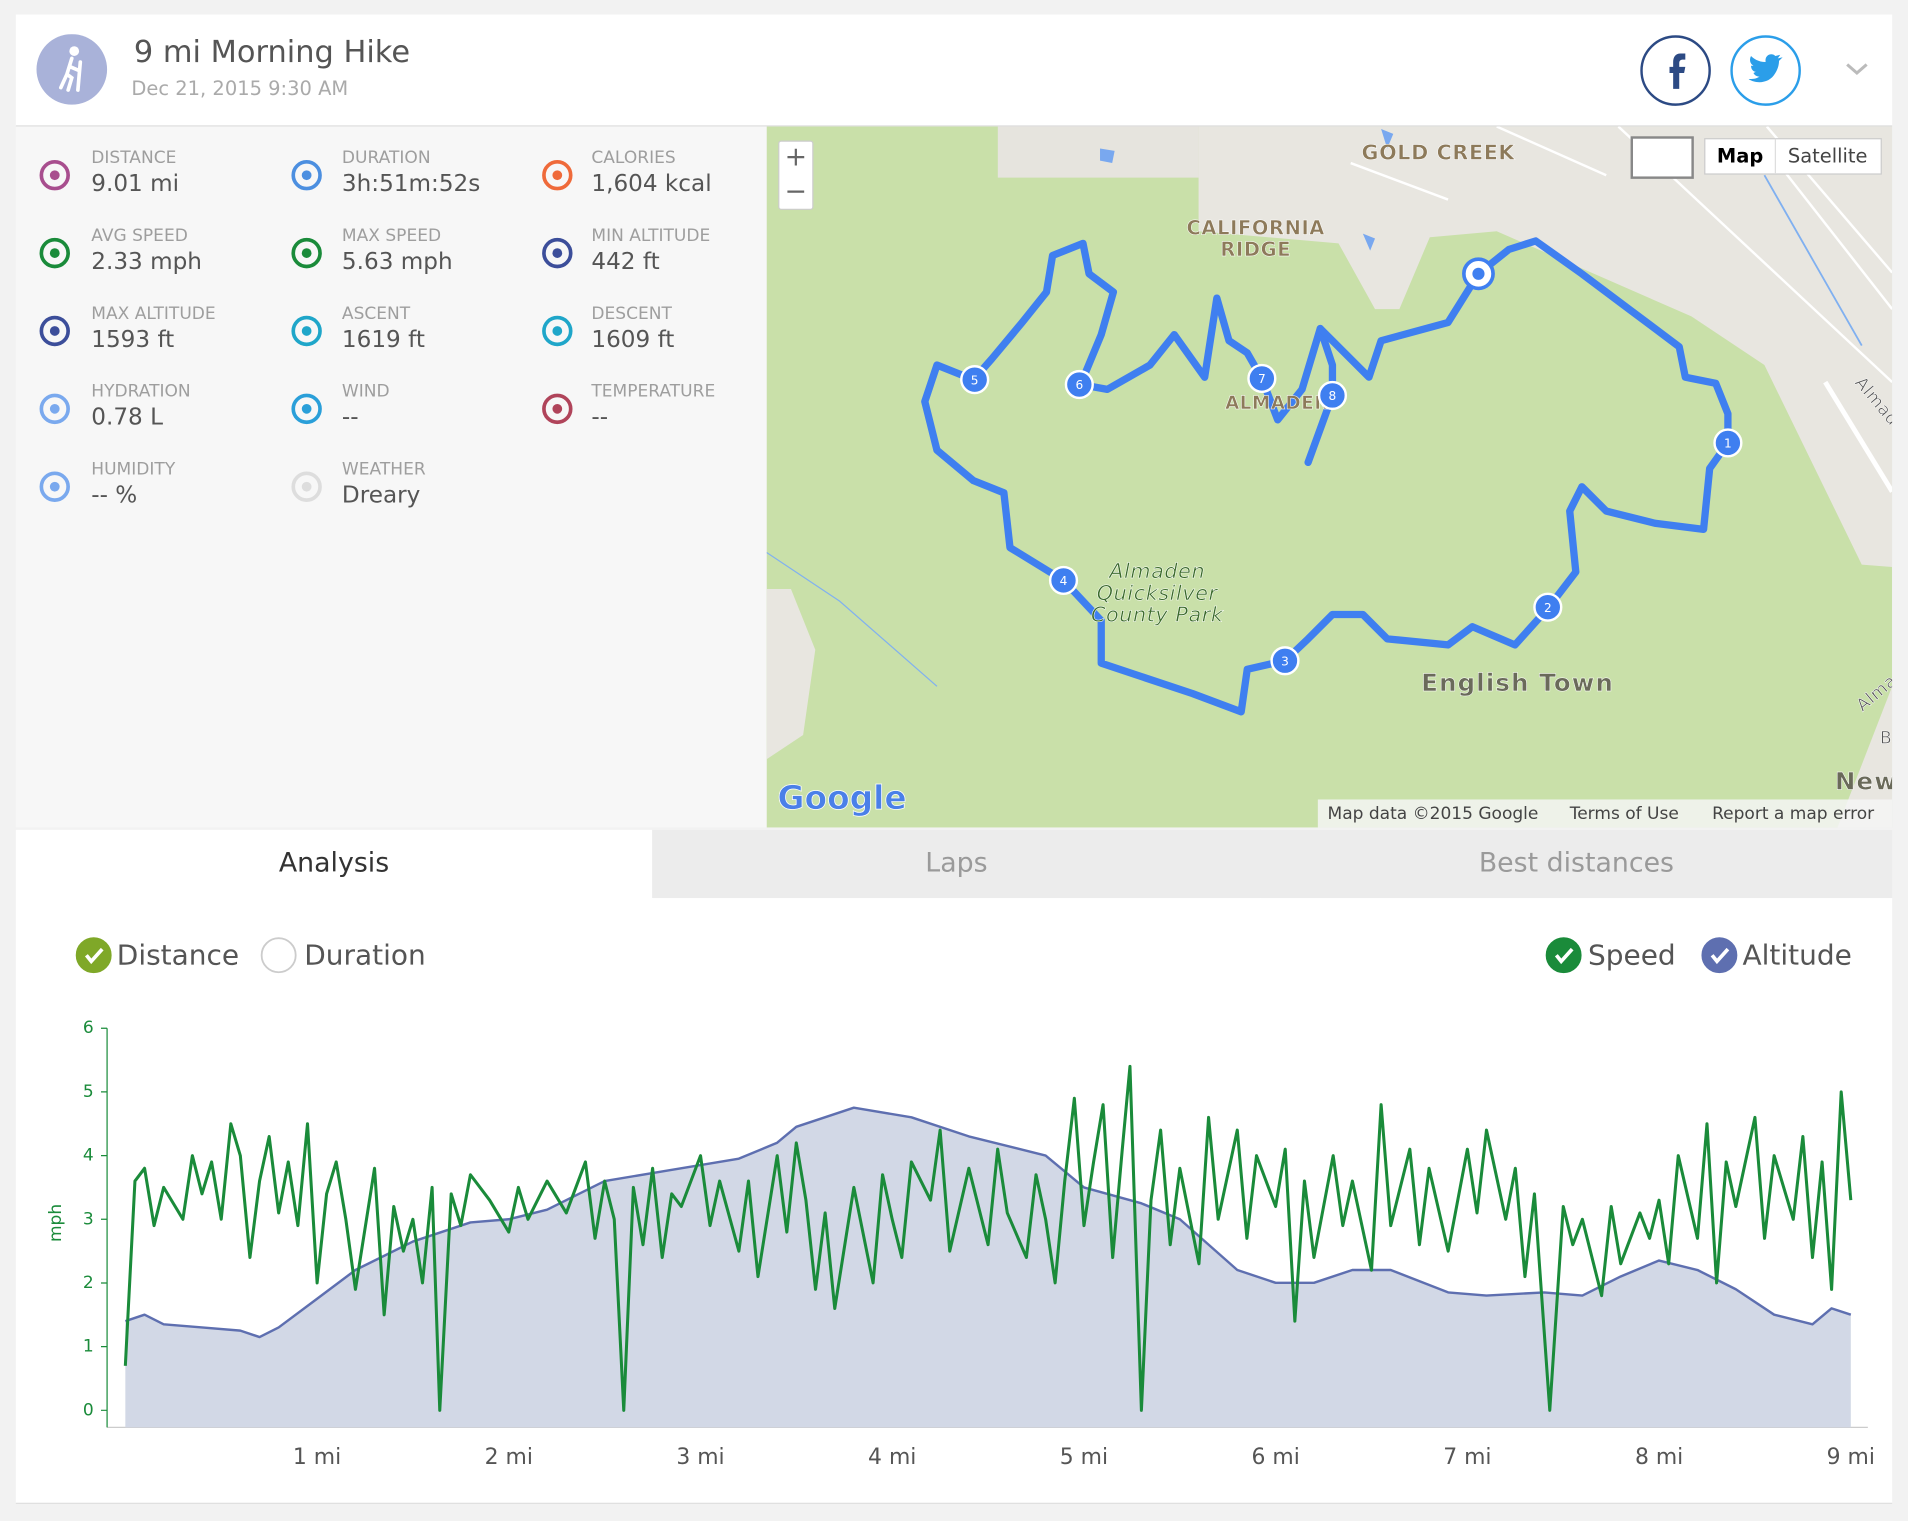  What do you see at coordinates (1851, 1457) in the screenshot?
I see `x-tick-label: 9 mi` at bounding box center [1851, 1457].